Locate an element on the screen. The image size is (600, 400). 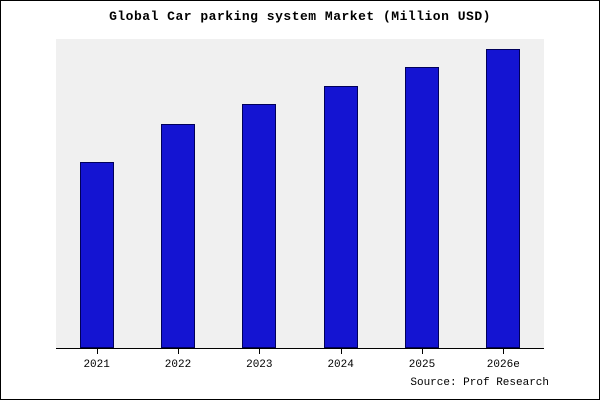
x-tick-label: 2026e is located at coordinates (503, 365).